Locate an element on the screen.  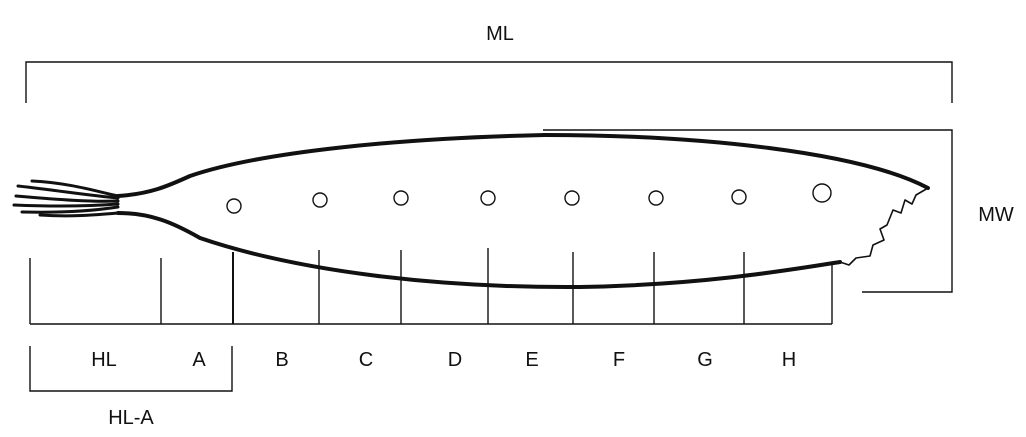
hl-a-label: HL-A is located at coordinates (131, 418).